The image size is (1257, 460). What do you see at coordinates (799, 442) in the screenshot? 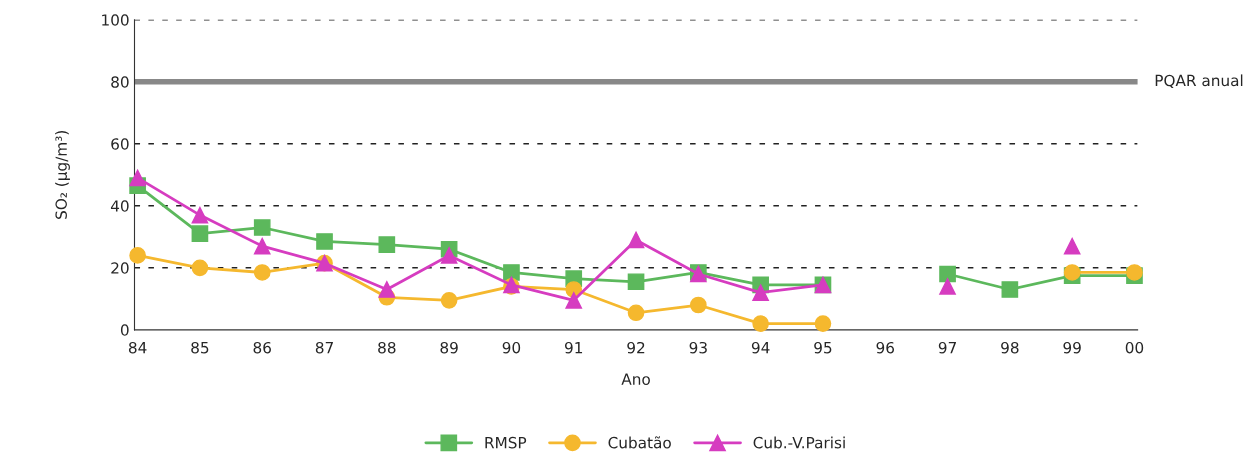
I see `legend-label: Cub.-V.Parisi` at bounding box center [799, 442].